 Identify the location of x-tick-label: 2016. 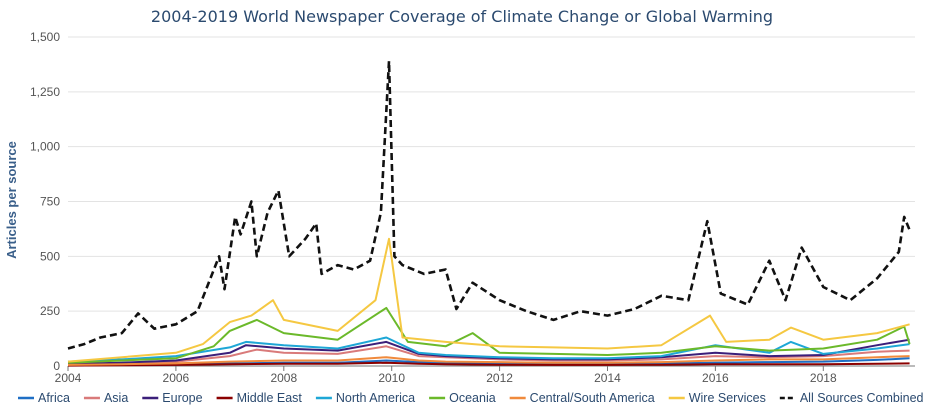
(715, 378).